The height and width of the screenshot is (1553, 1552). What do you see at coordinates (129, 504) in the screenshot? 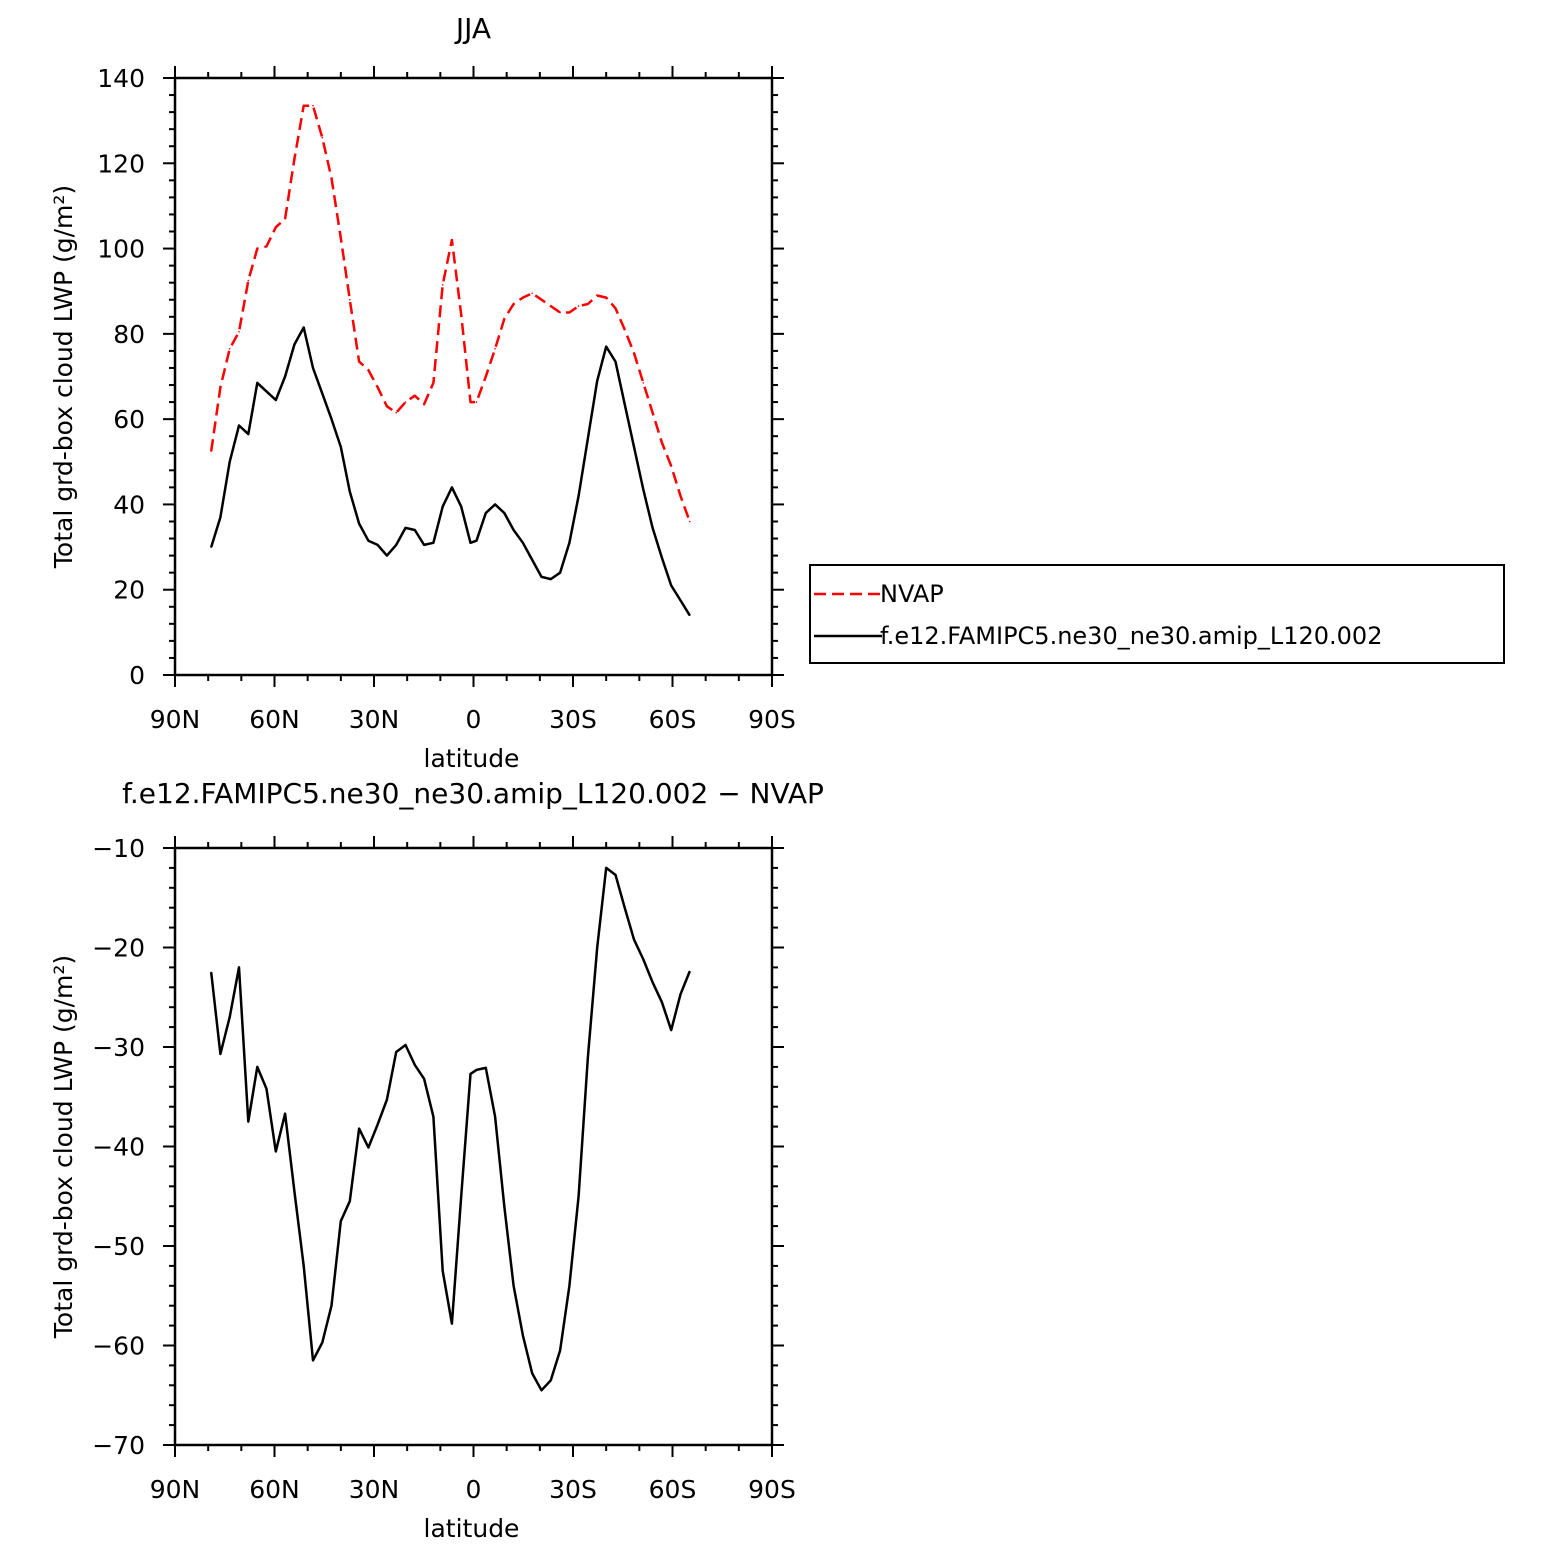
I see `y-tick-label: 40` at bounding box center [129, 504].